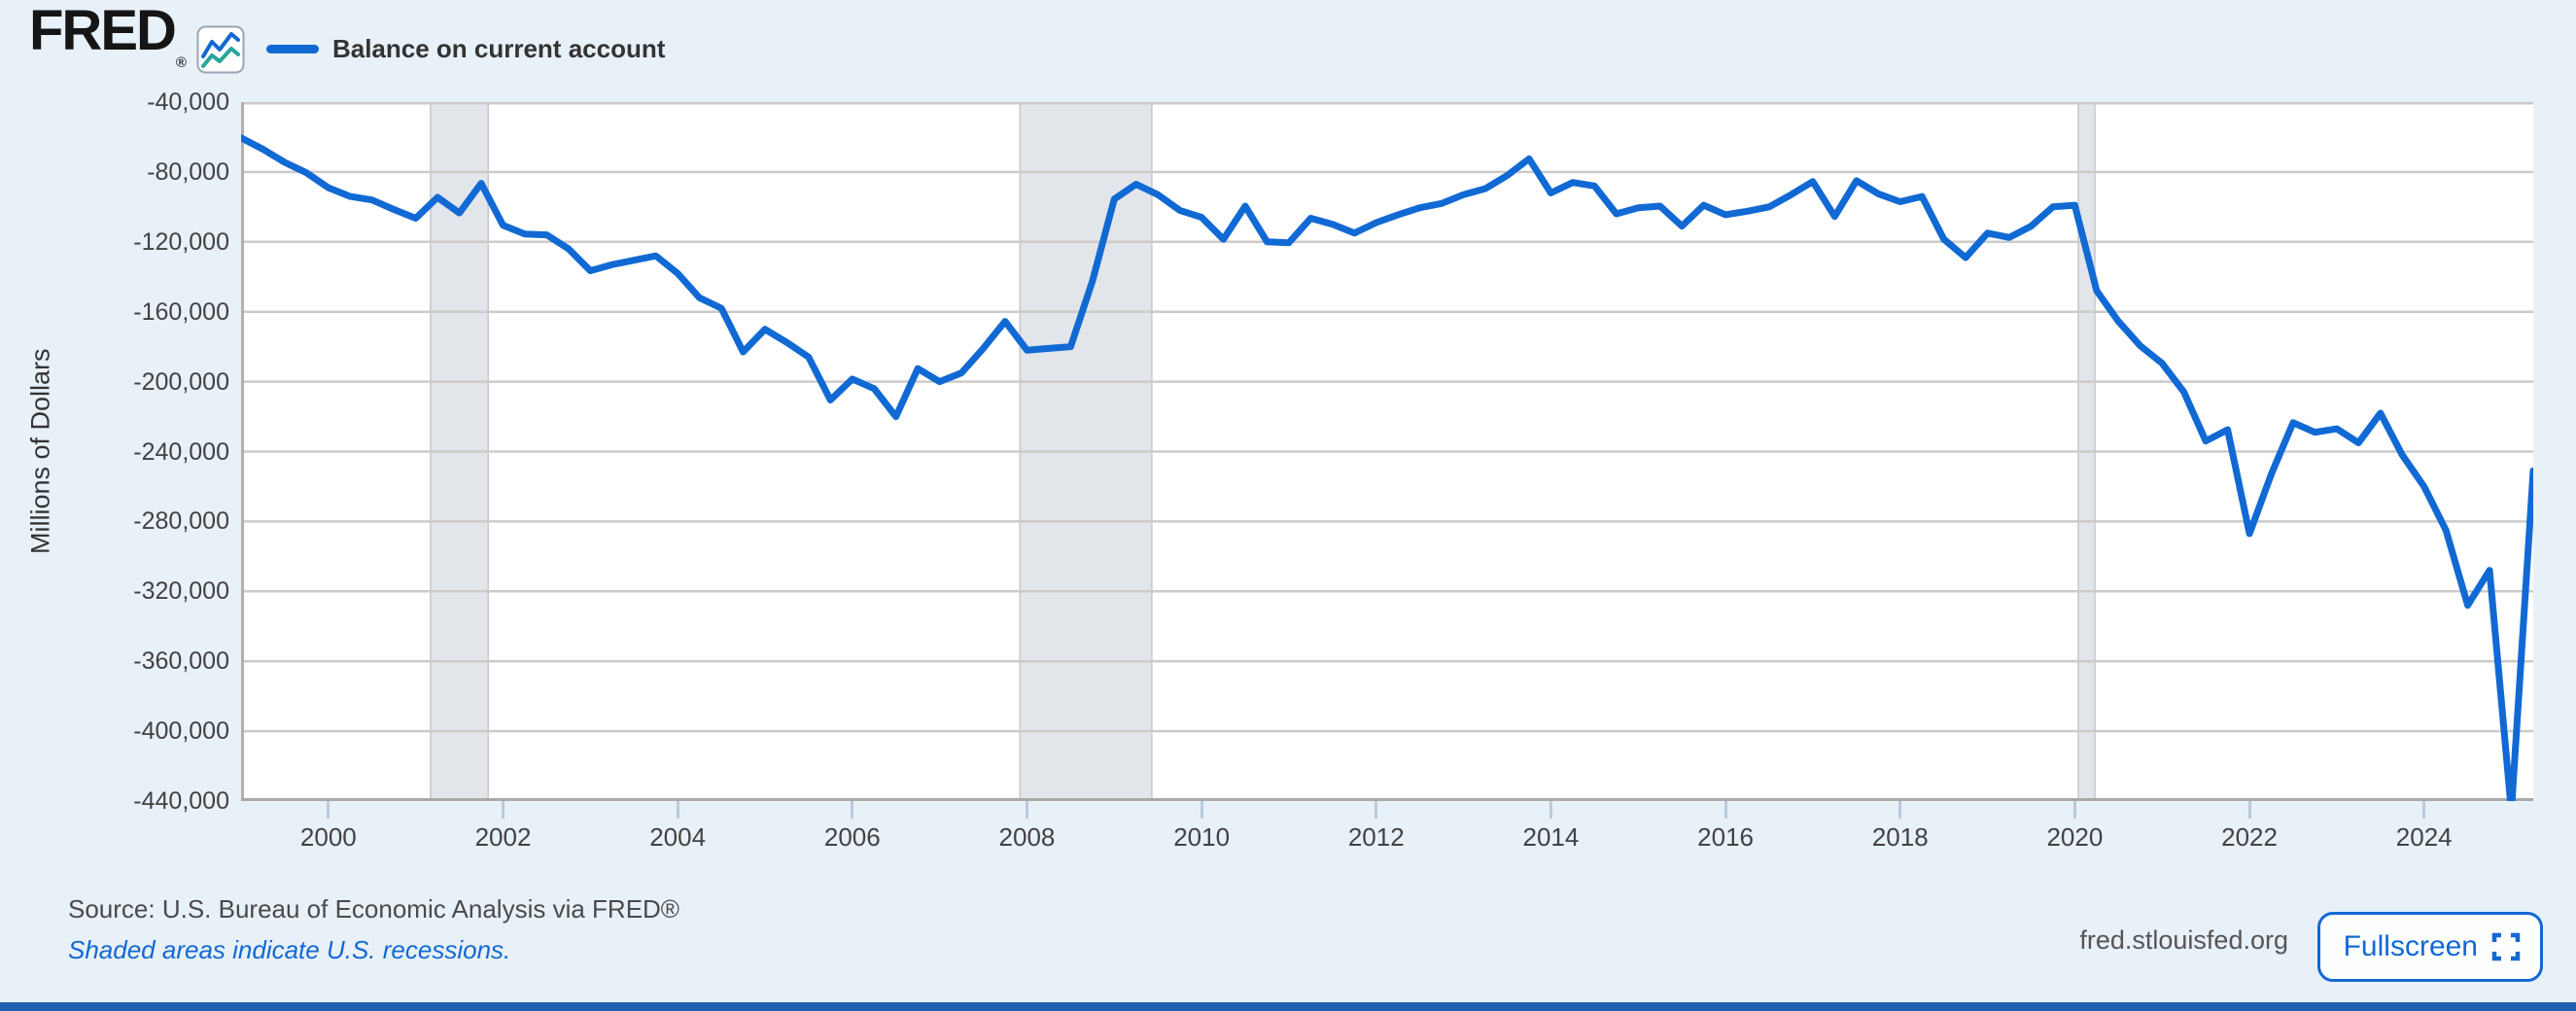  I want to click on y-tick-label: -160,000, so click(181, 311).